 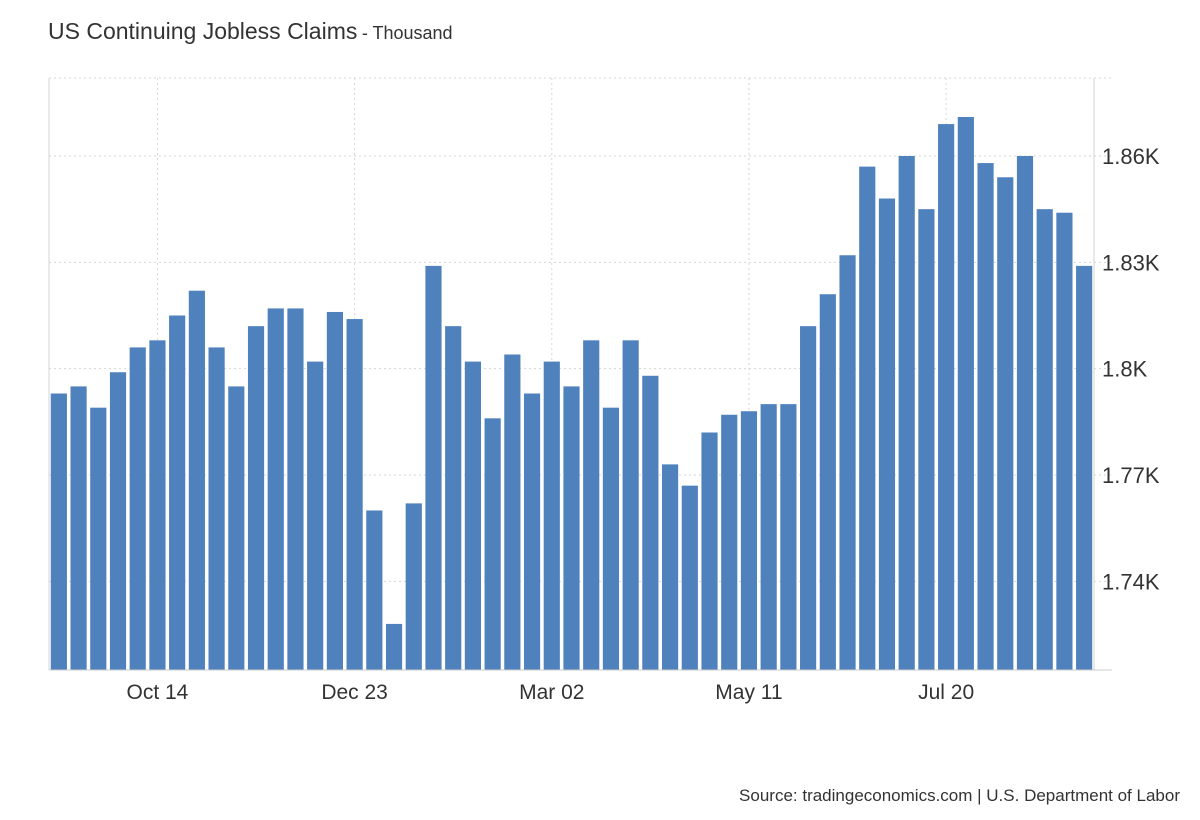 I want to click on y-tick-label: 1.86K, so click(x=1131, y=156).